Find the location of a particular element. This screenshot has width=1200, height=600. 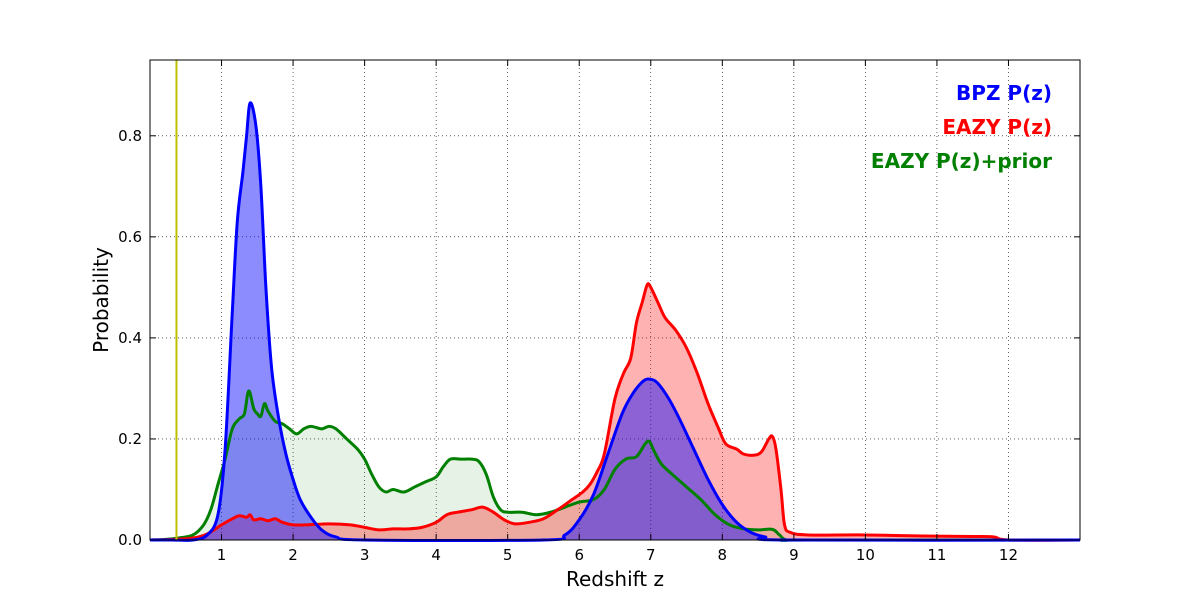

x-tick-label: 10 is located at coordinates (865, 555).